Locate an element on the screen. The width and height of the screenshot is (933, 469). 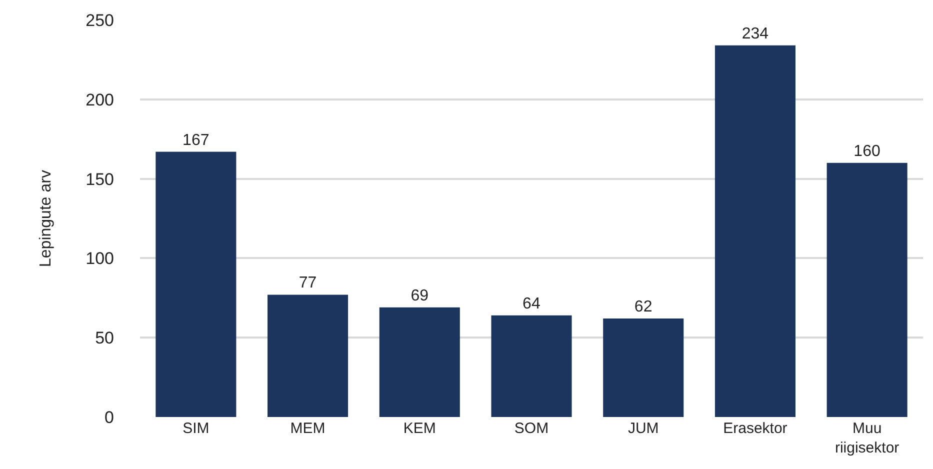
y-tick-label: 50 is located at coordinates (104, 338).